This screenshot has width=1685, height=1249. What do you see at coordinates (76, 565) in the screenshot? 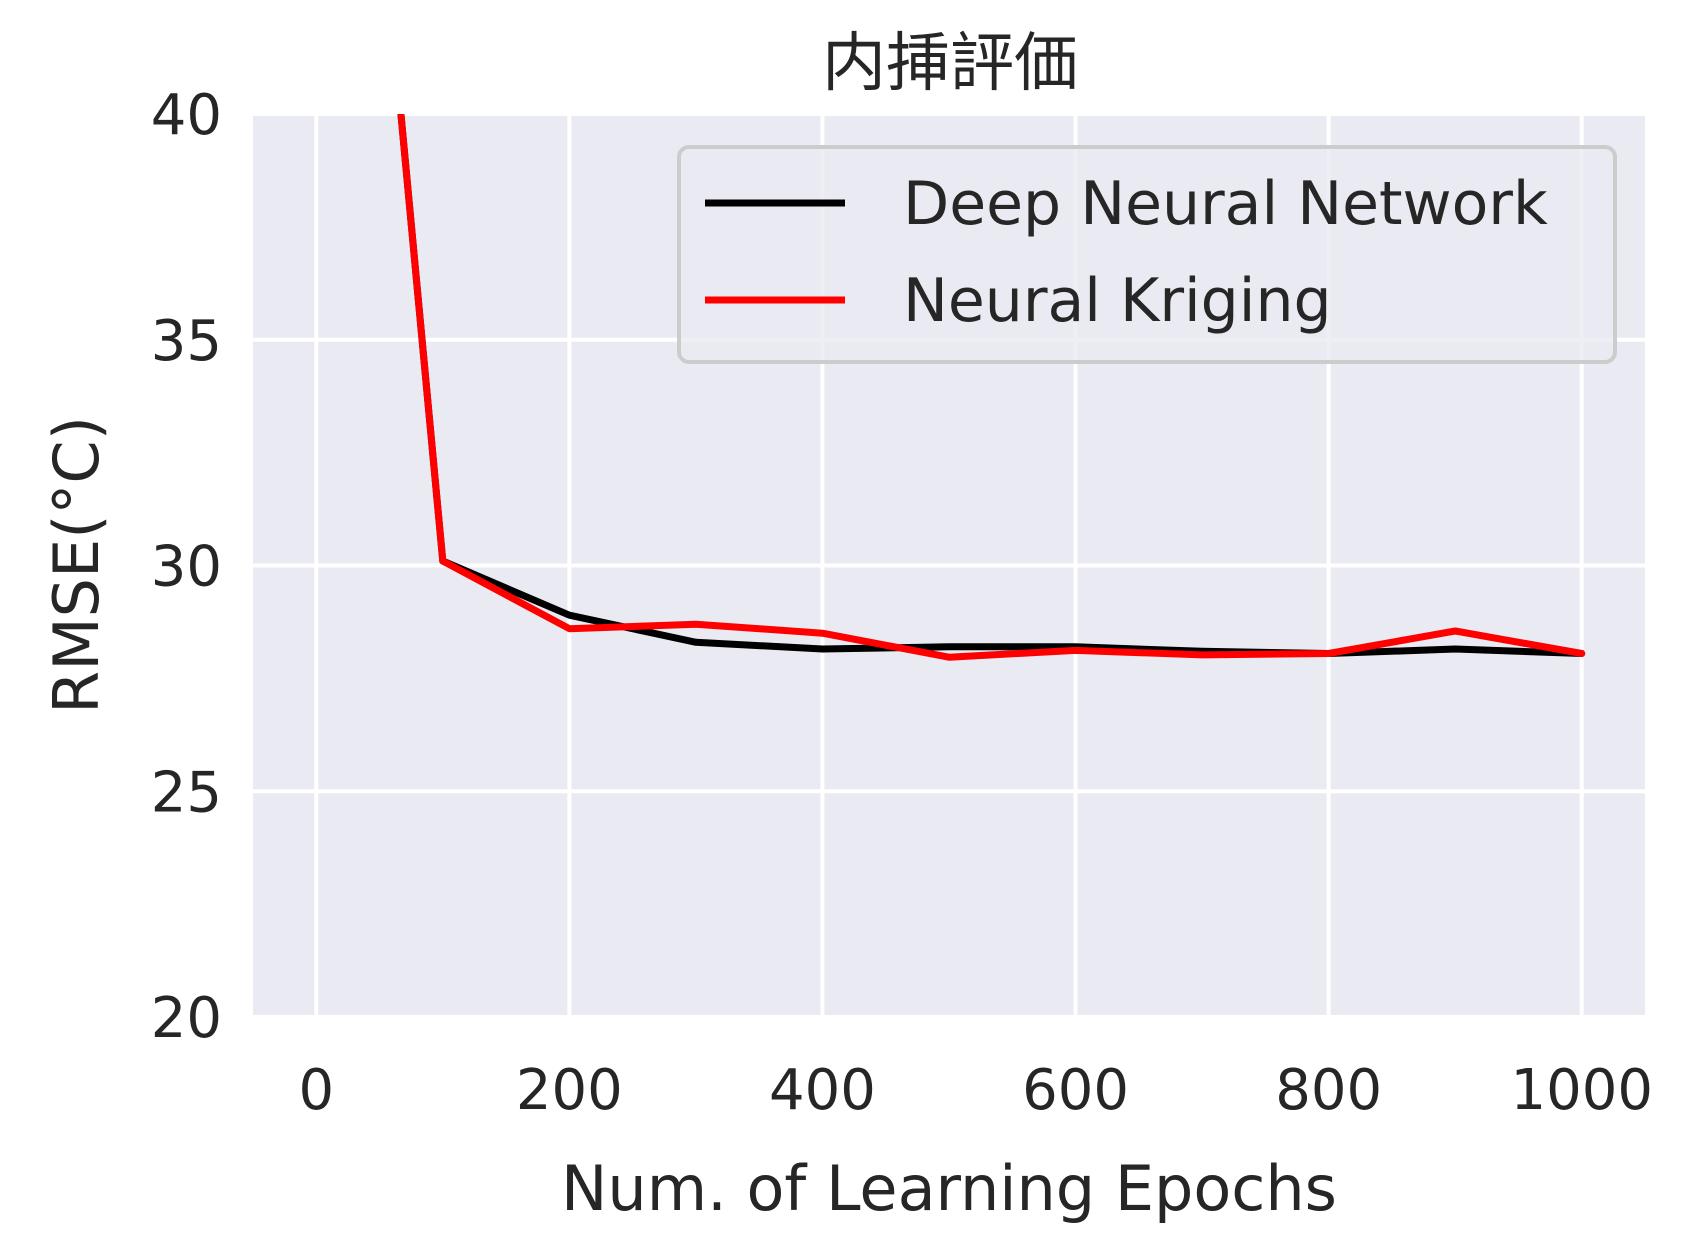
I see `y-axis-label: RMSE(°C)` at bounding box center [76, 565].